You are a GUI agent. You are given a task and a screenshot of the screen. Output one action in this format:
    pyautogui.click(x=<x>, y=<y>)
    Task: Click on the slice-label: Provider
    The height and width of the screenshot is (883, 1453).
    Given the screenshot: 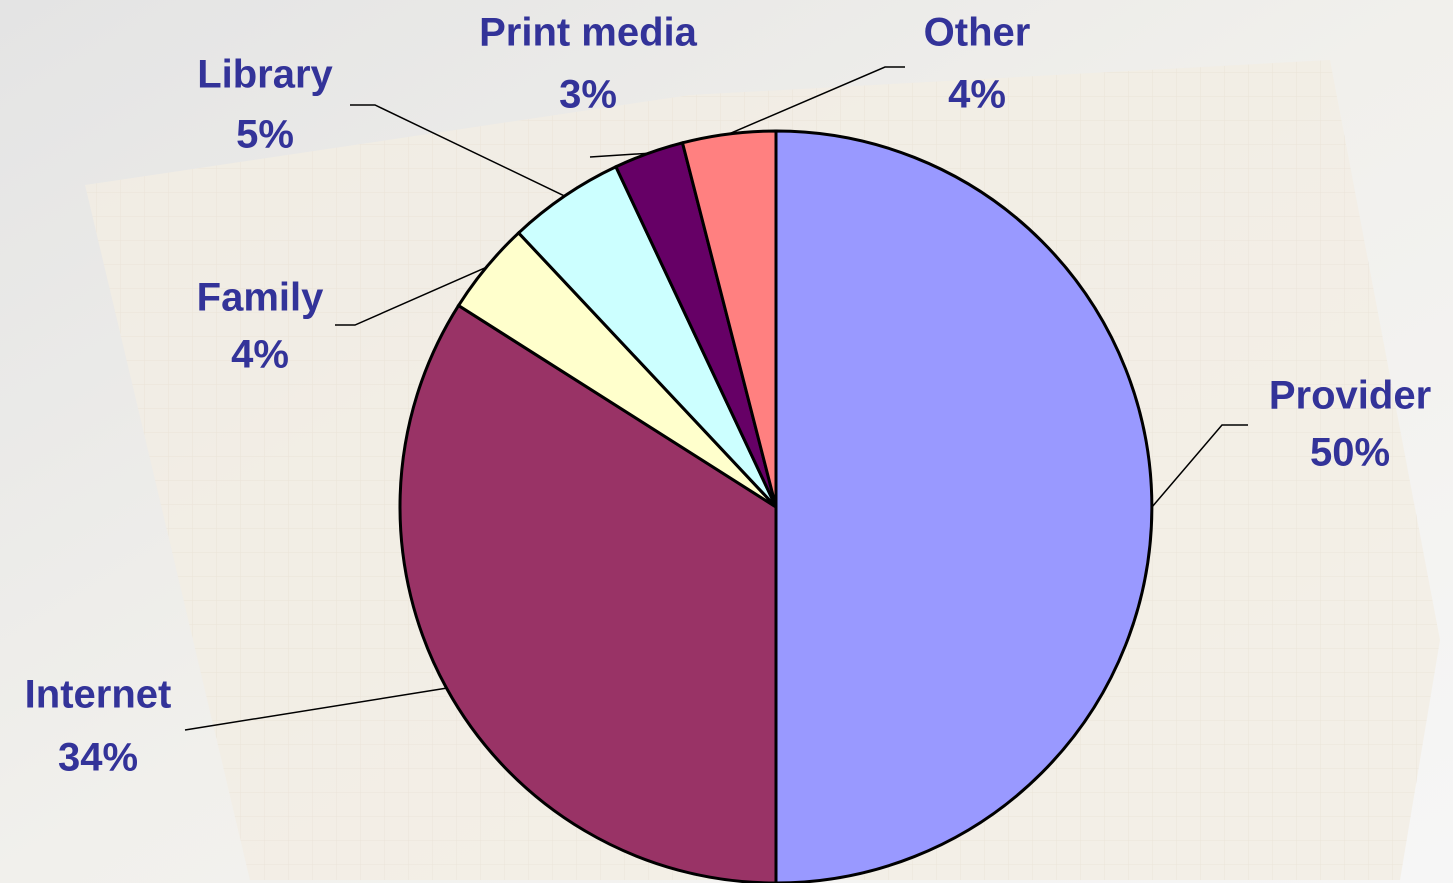 What is the action you would take?
    pyautogui.click(x=1350, y=396)
    